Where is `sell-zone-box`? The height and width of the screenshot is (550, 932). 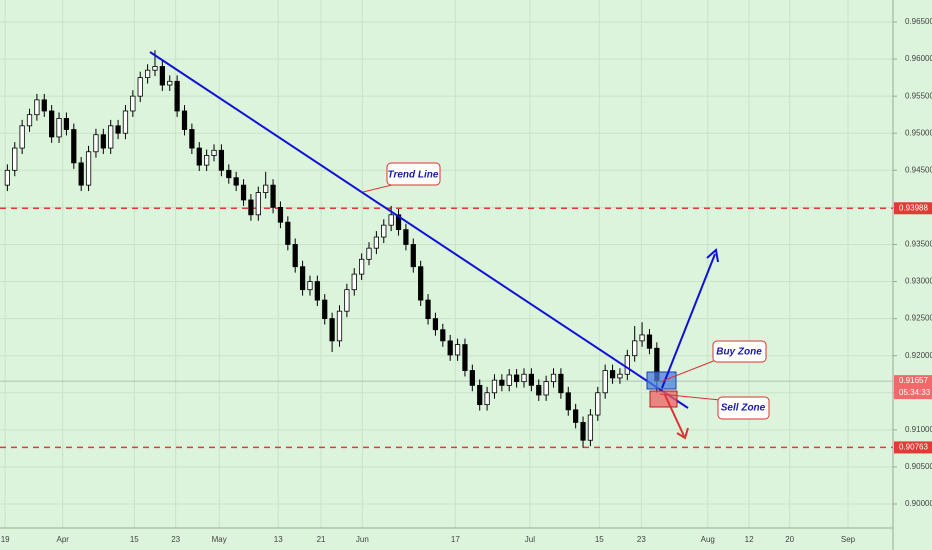 sell-zone-box is located at coordinates (663, 399).